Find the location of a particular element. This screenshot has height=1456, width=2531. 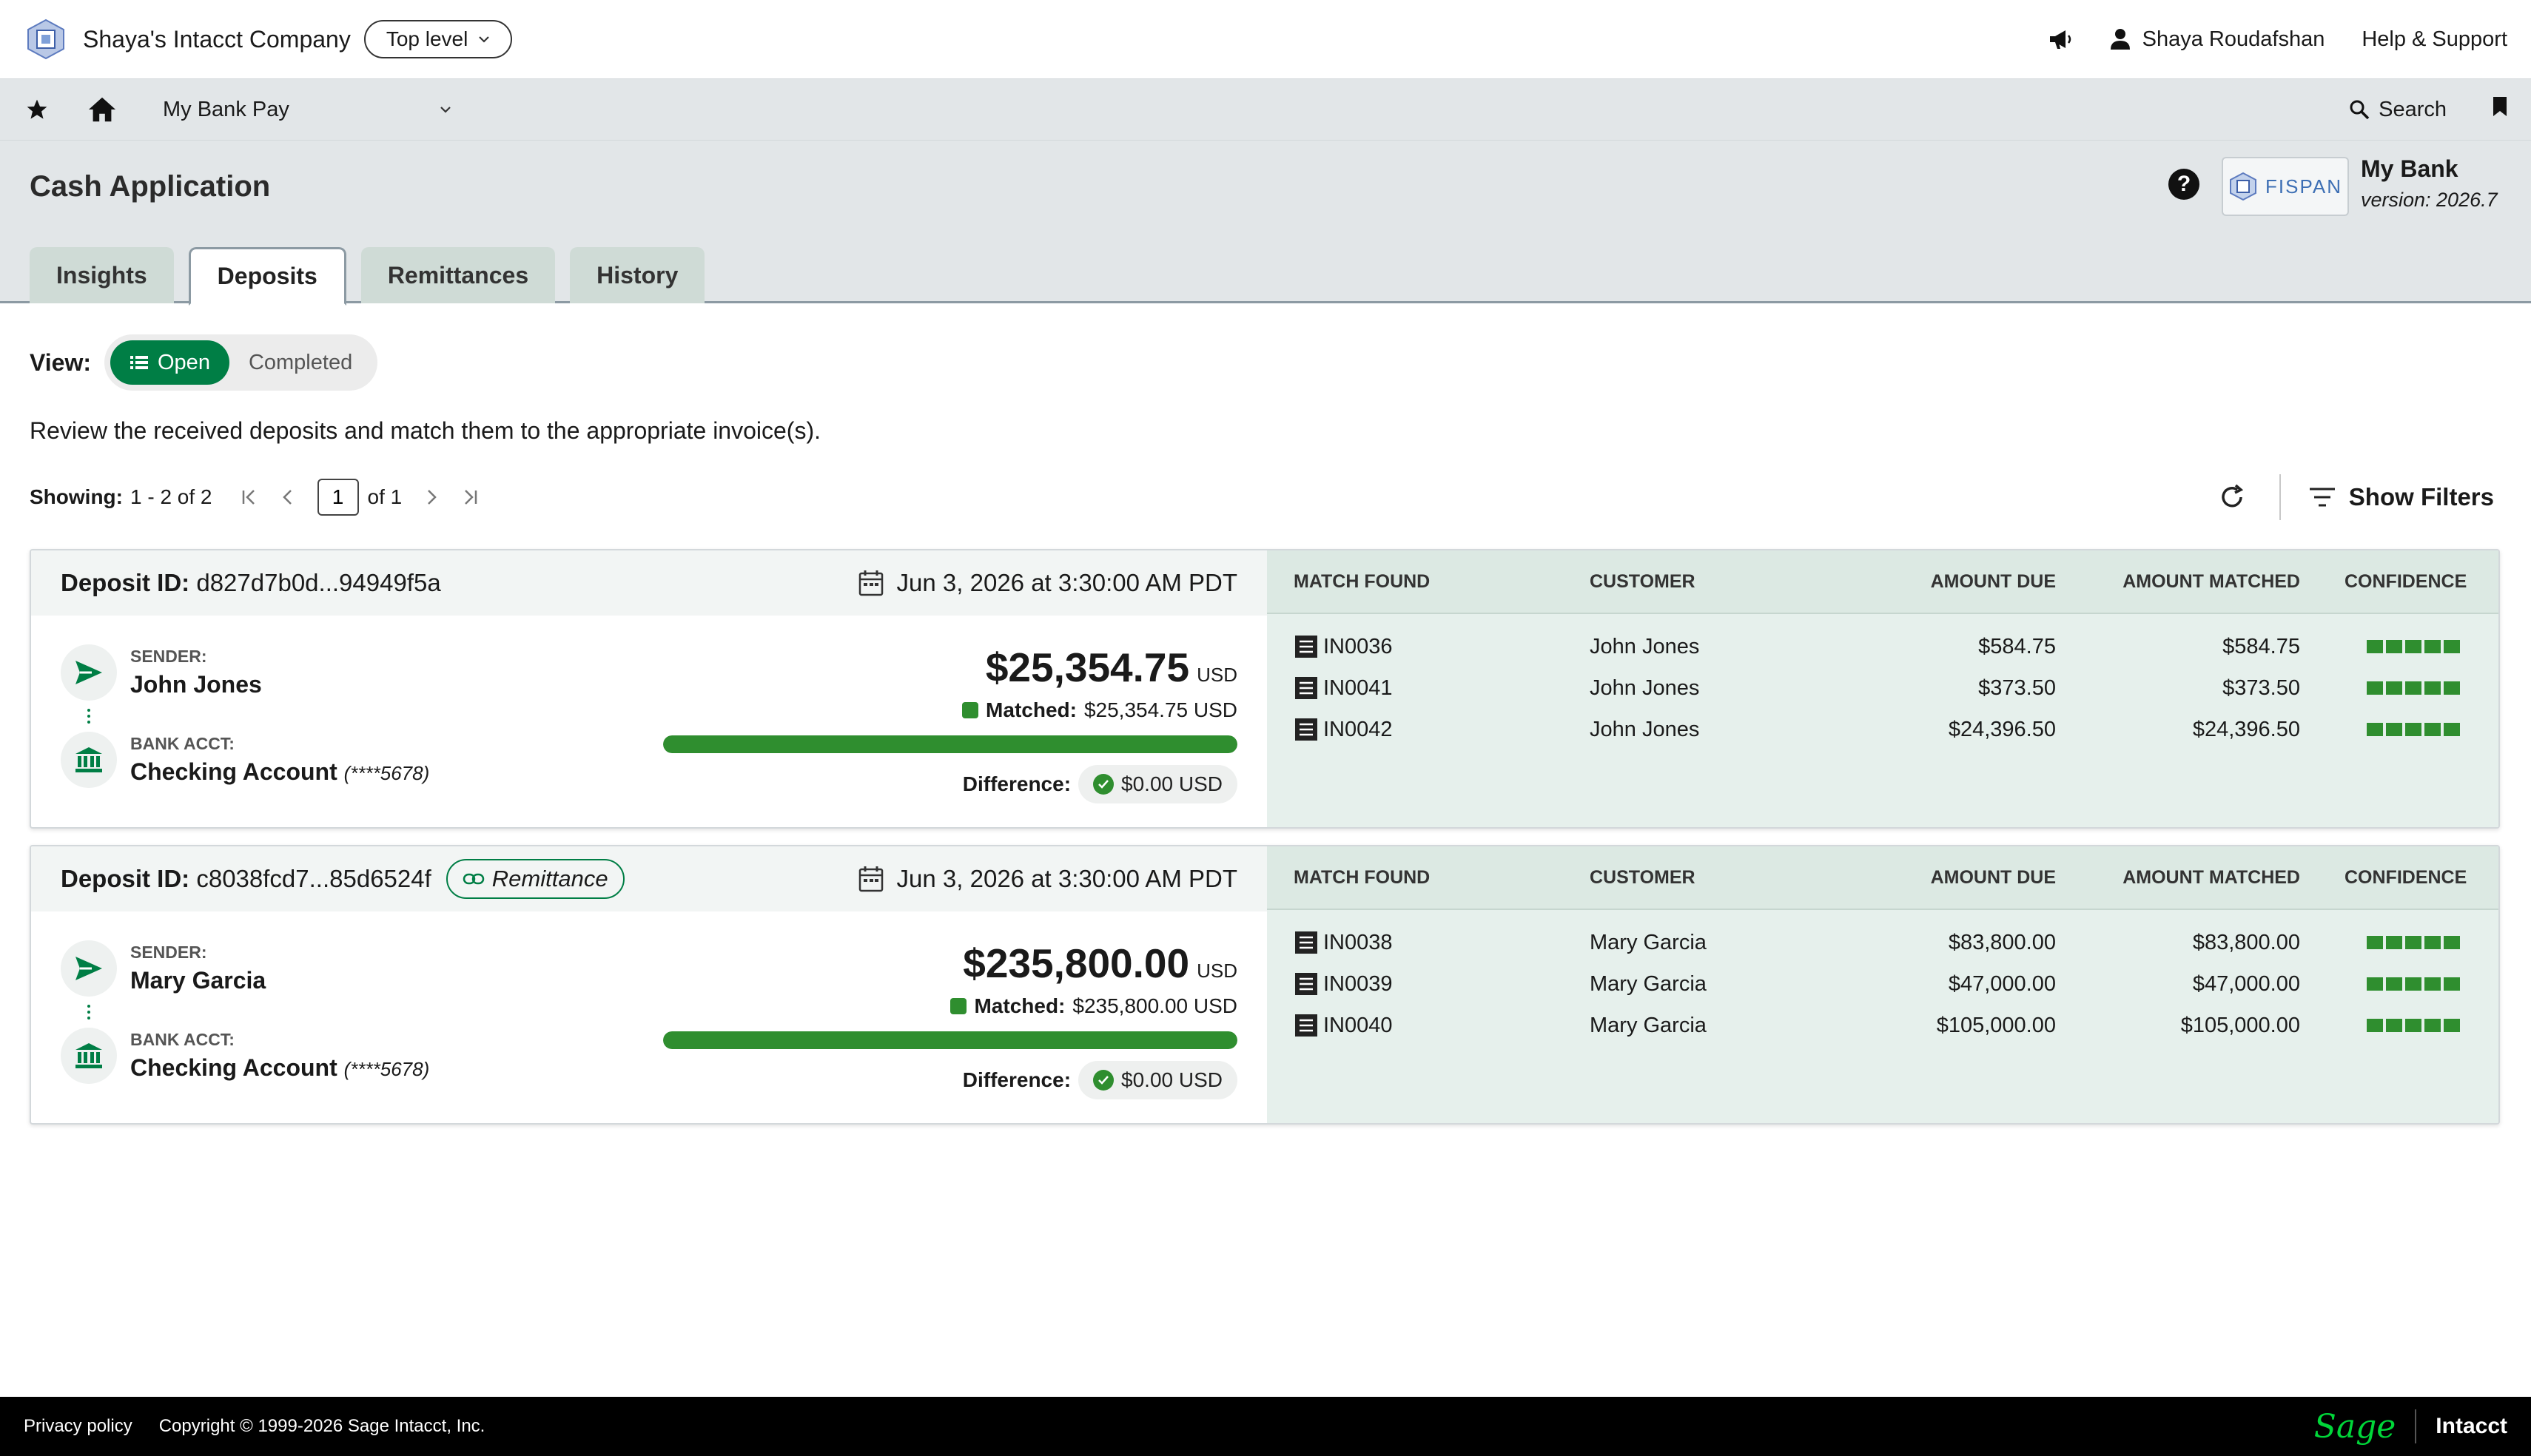

matched-line: Matched: $235,800.00 USD is located at coordinates (949, 1006).